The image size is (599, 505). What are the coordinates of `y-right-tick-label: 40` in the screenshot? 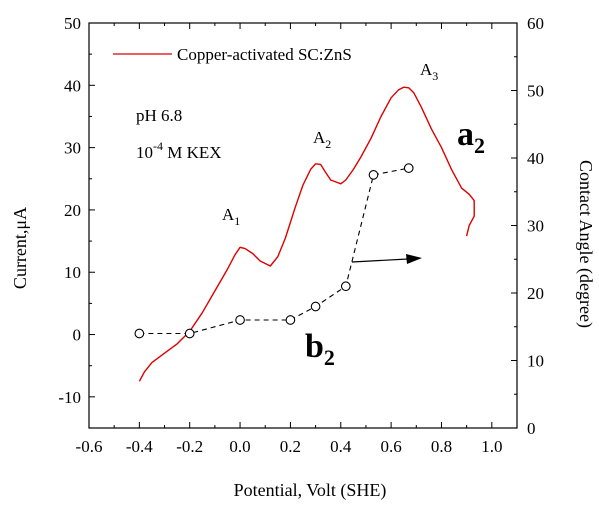 It's located at (535, 158).